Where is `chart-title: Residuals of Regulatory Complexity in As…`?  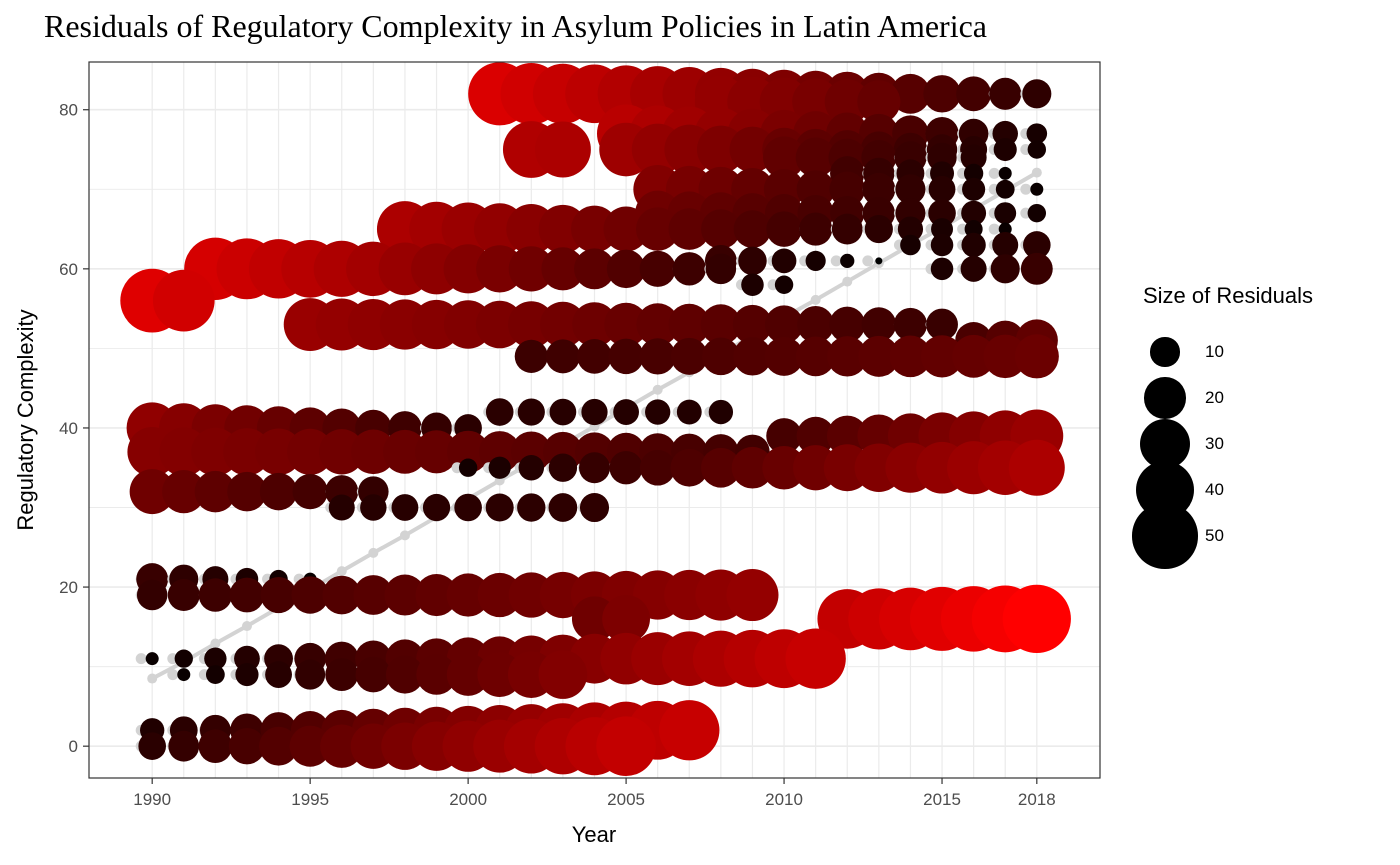 chart-title: Residuals of Regulatory Complexity in As… is located at coordinates (515, 26).